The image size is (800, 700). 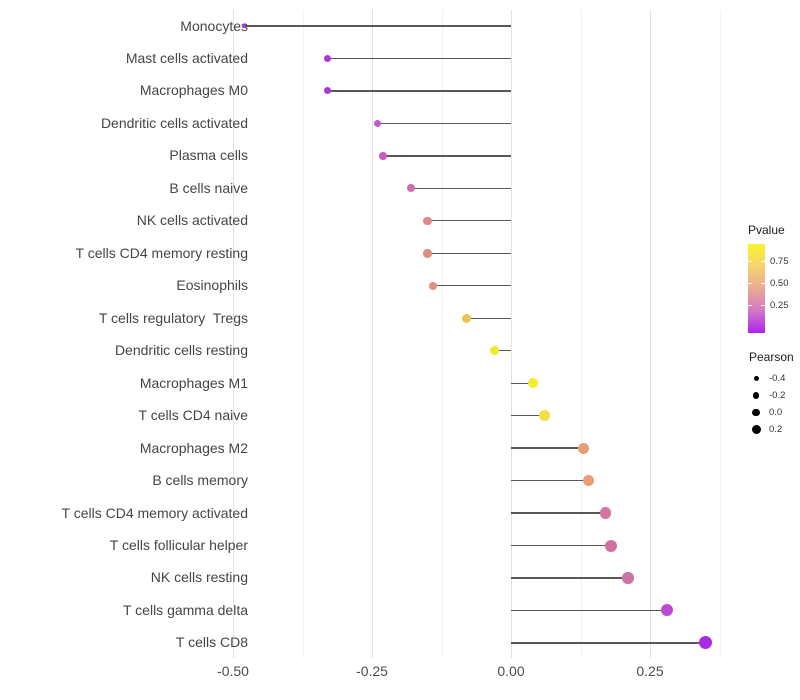 I want to click on y-axis-label: T cells CD4 memory activated, so click(x=154, y=512).